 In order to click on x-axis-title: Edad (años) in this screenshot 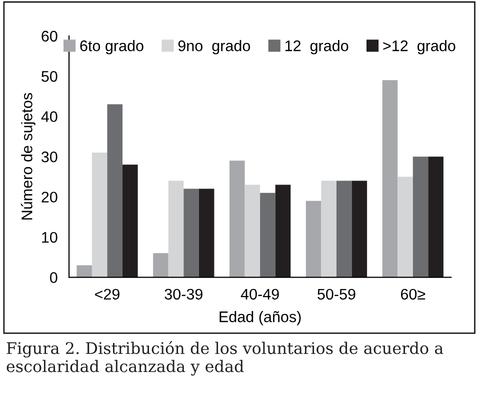, I will do `click(260, 318)`.